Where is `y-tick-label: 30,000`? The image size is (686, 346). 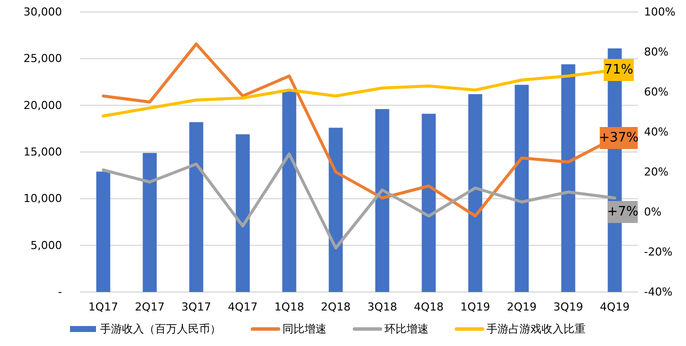 y-tick-label: 30,000 is located at coordinates (43, 12).